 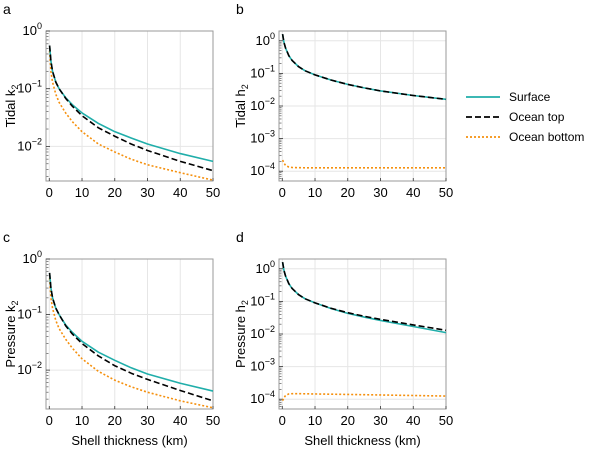 I want to click on panel-letter: a, so click(x=7, y=9).